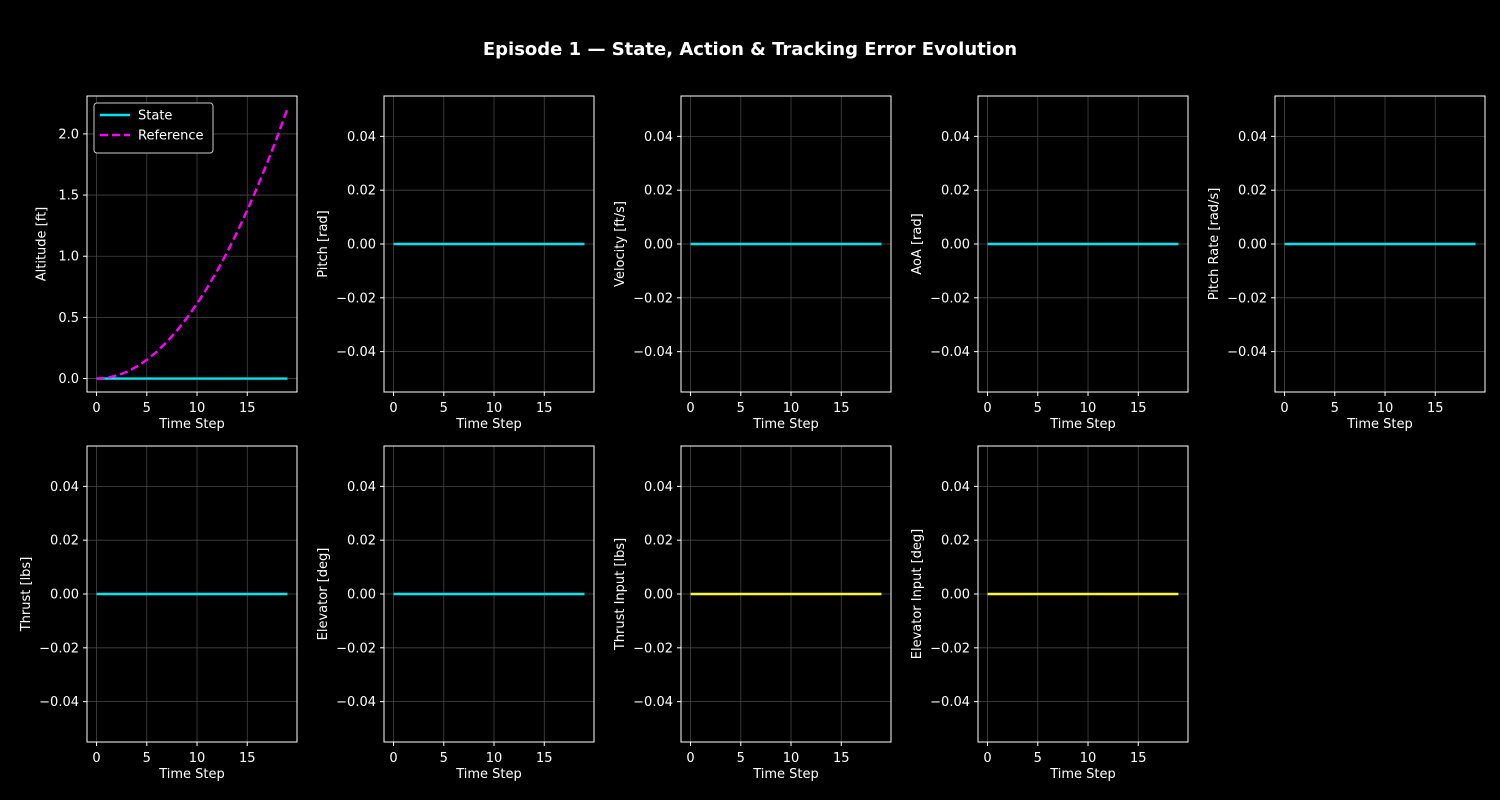 The width and height of the screenshot is (1500, 800). What do you see at coordinates (26, 595) in the screenshot?
I see `y-axis-label: Thrust [lbs]` at bounding box center [26, 595].